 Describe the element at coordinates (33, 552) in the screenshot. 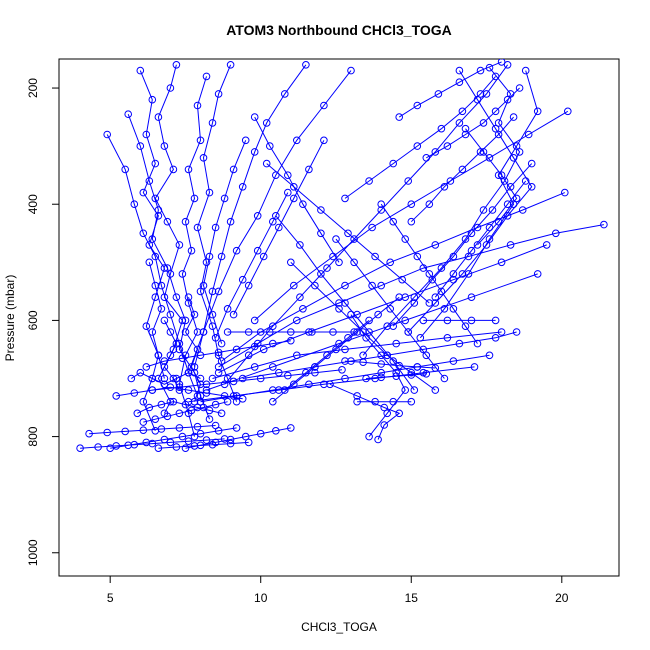

I see `y-tick-label: 1000` at that location.